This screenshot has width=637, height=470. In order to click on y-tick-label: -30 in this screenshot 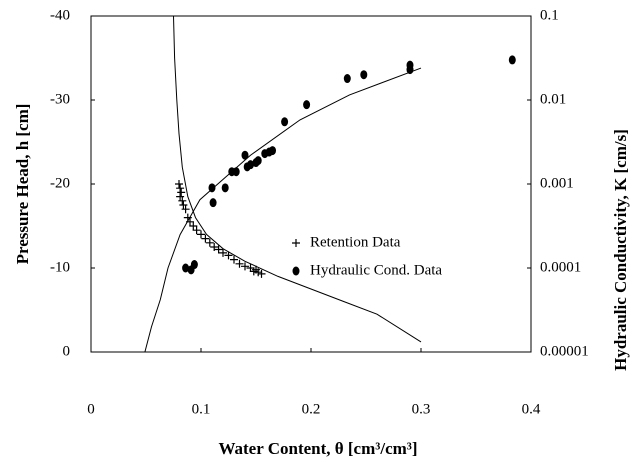, I will do `click(60, 99)`.